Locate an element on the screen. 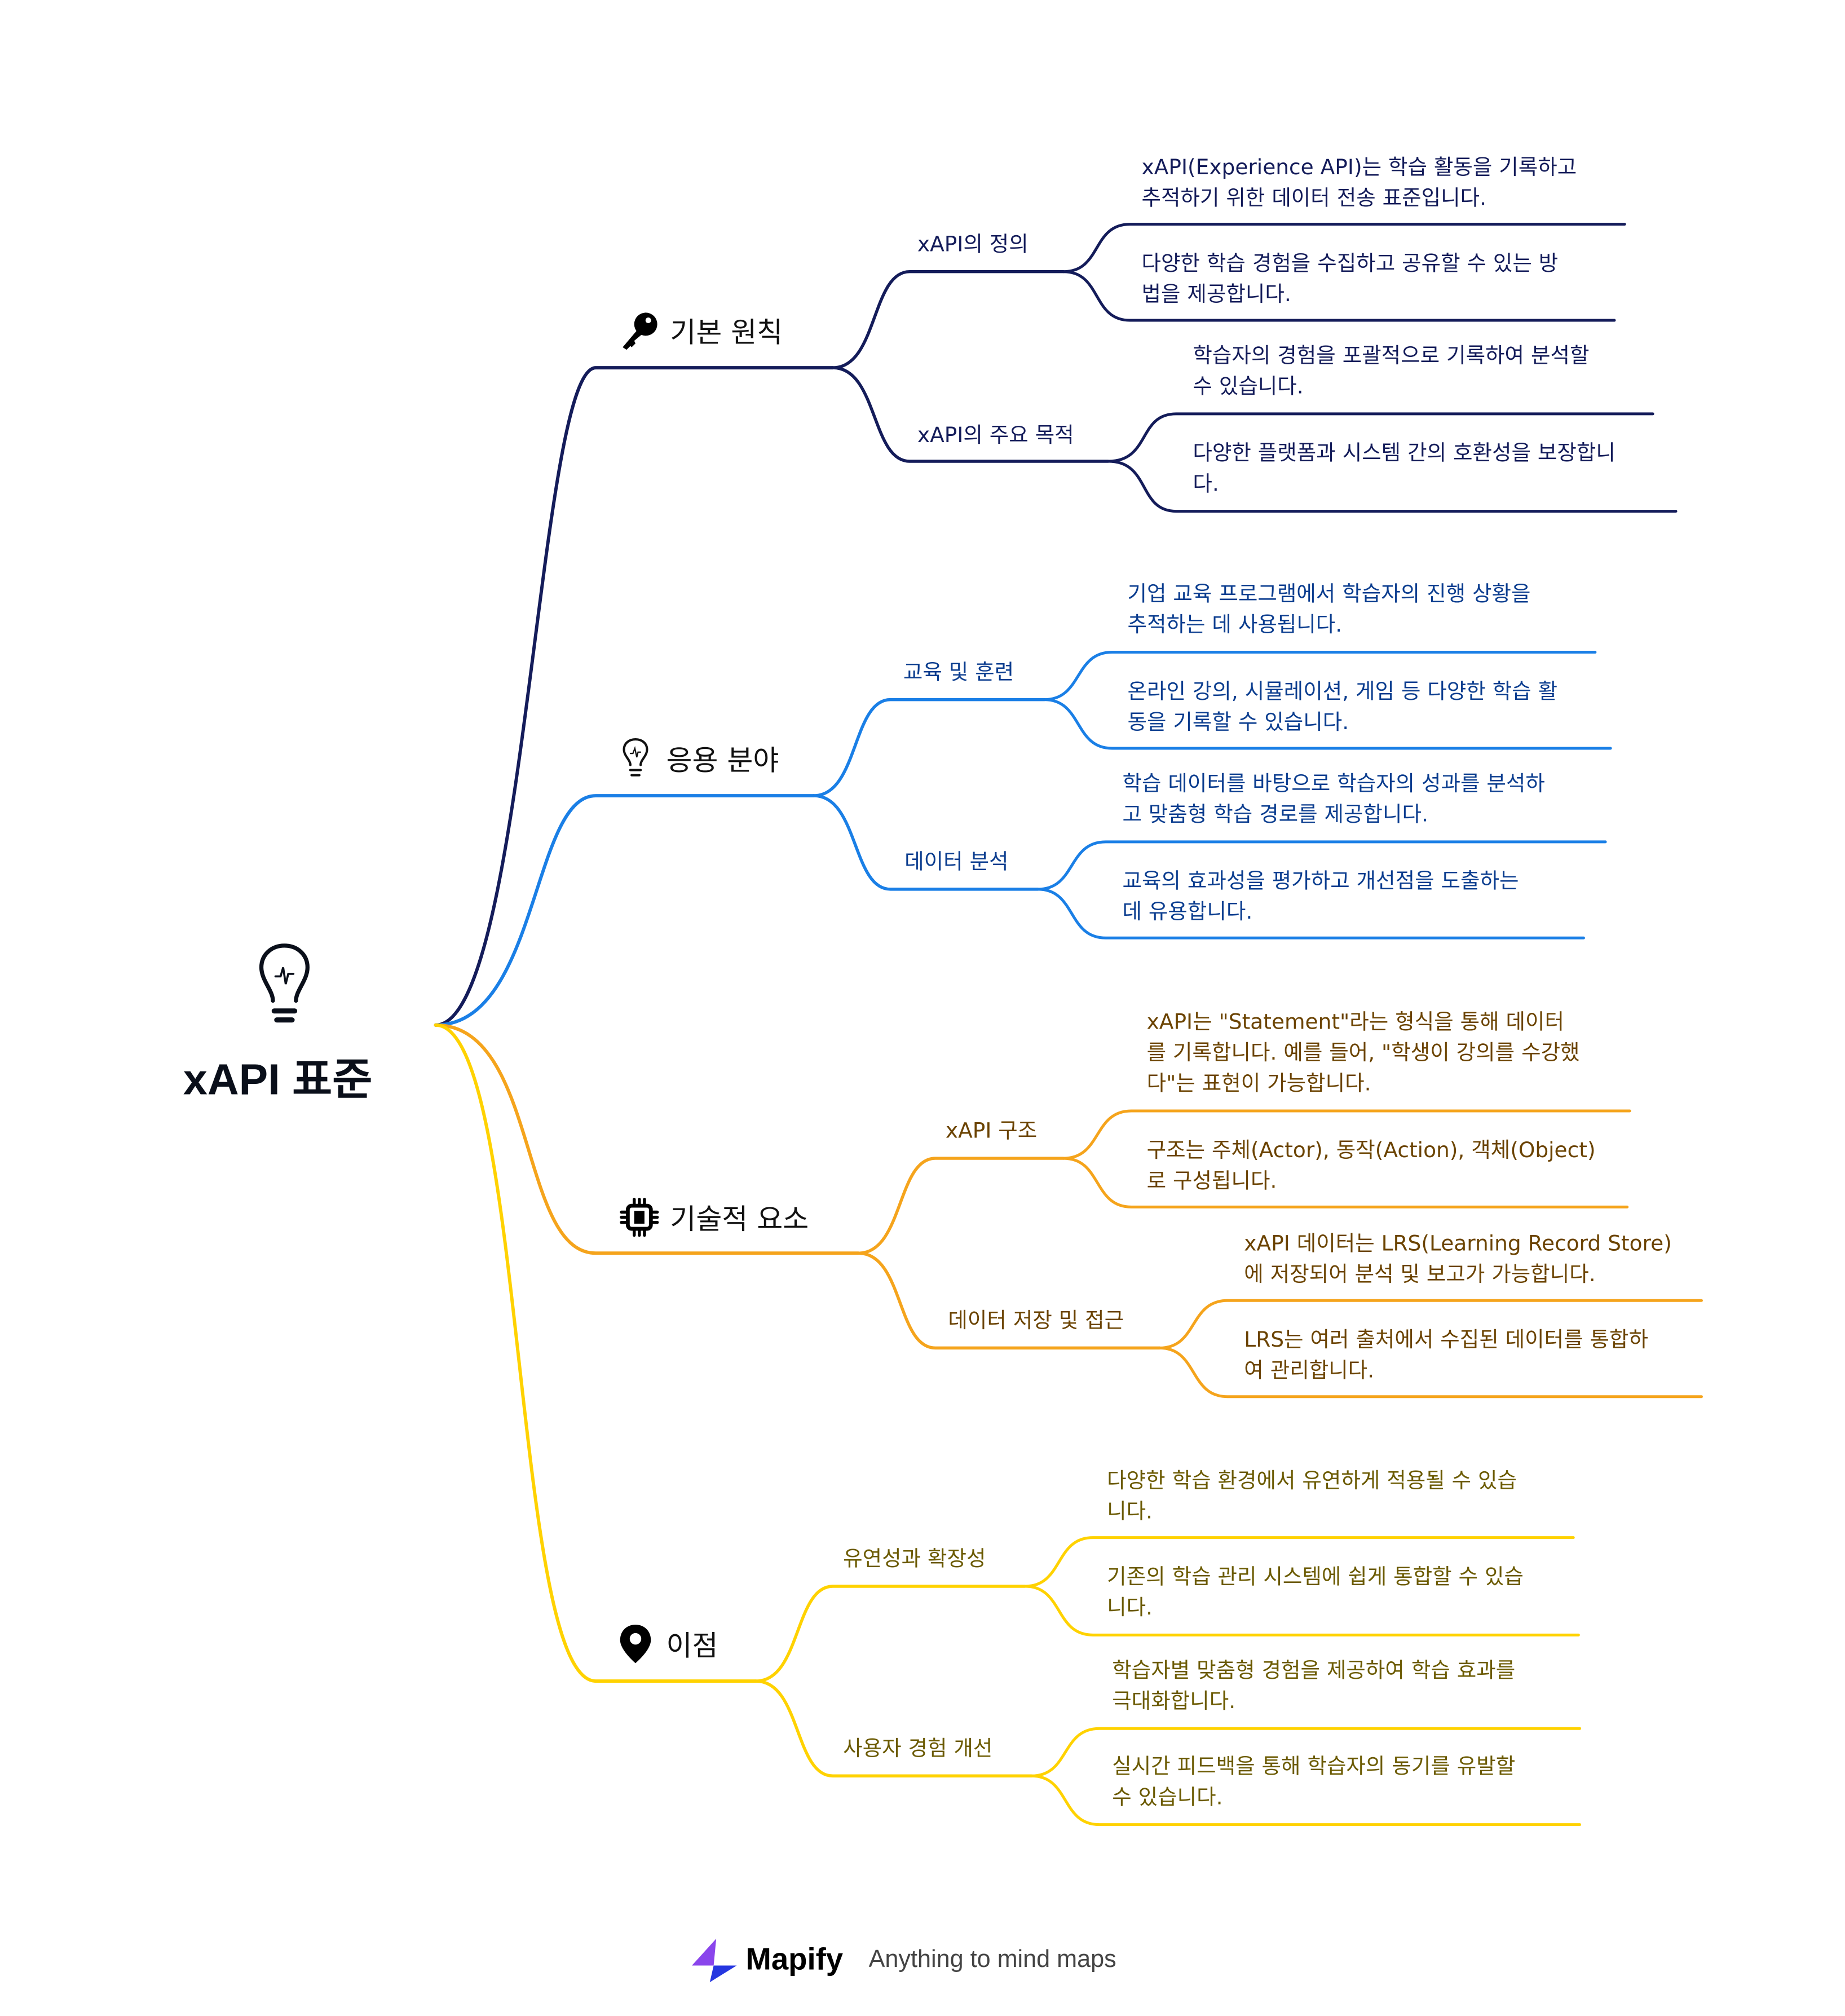 This screenshot has width=1845, height=2016. leaf-line: 고 맞춤형 학습 경로를 제공합니다. is located at coordinates (1275, 814).